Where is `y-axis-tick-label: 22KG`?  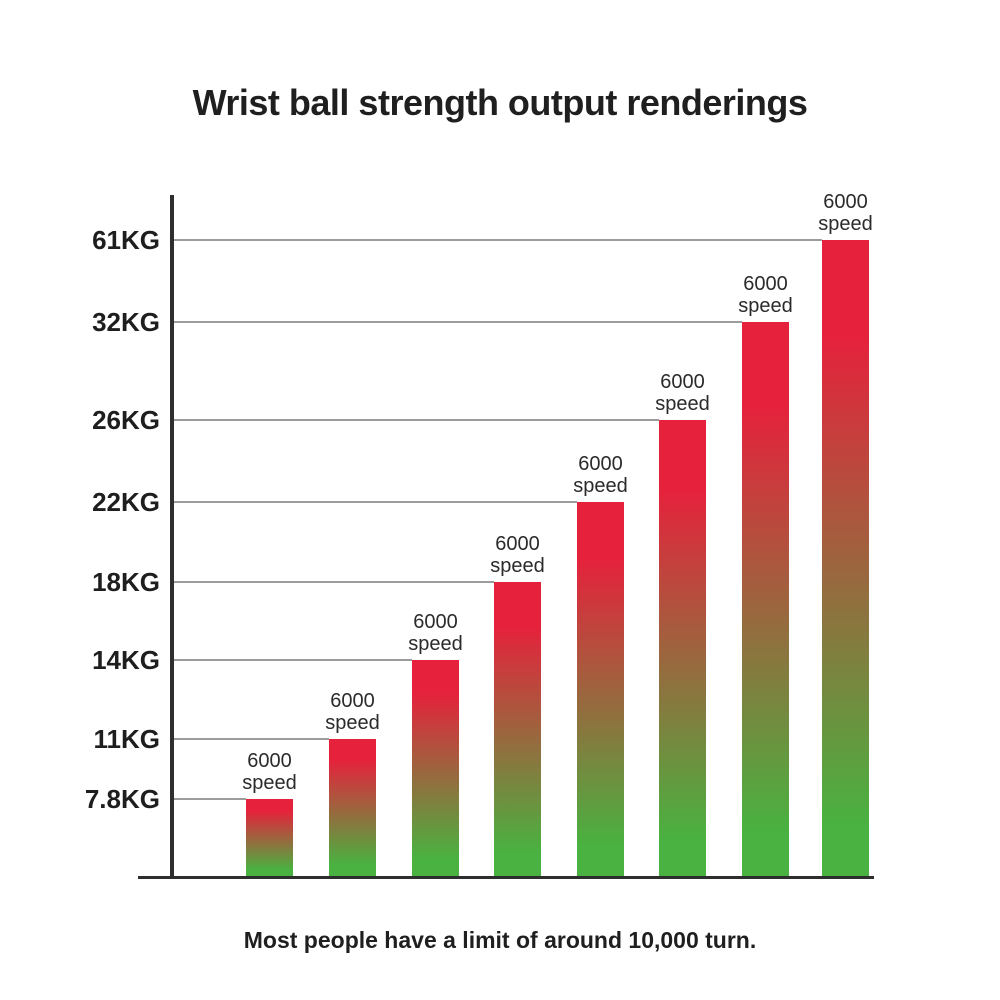
y-axis-tick-label: 22KG is located at coordinates (126, 502).